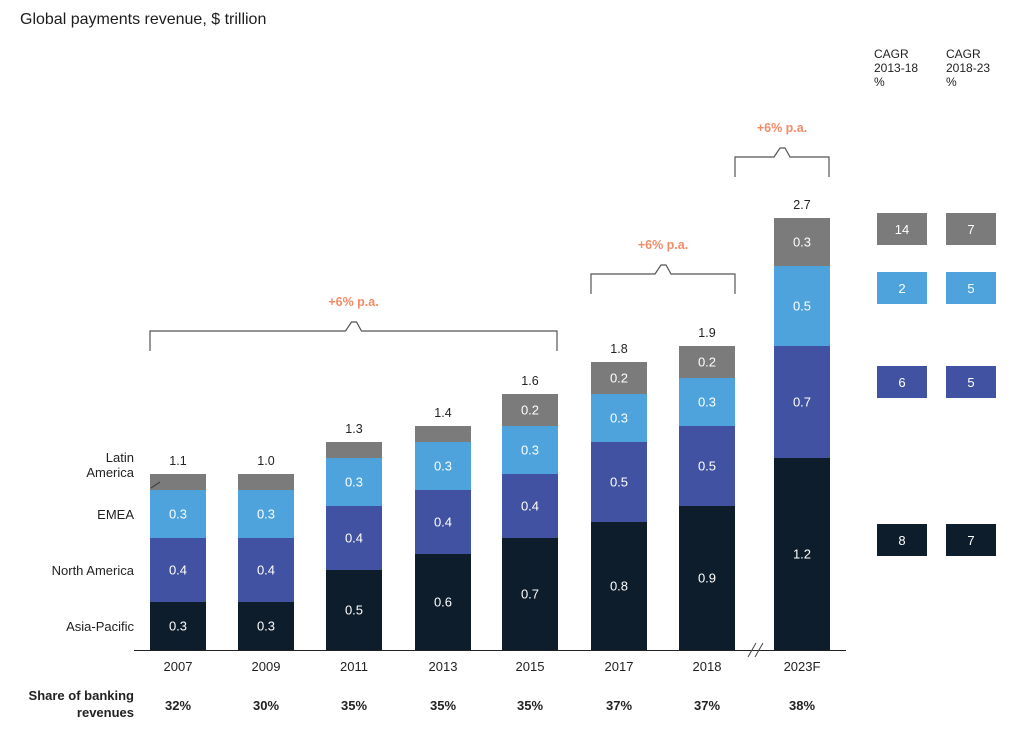  Describe the element at coordinates (265, 461) in the screenshot. I see `bar-total-label: 1.0` at that location.